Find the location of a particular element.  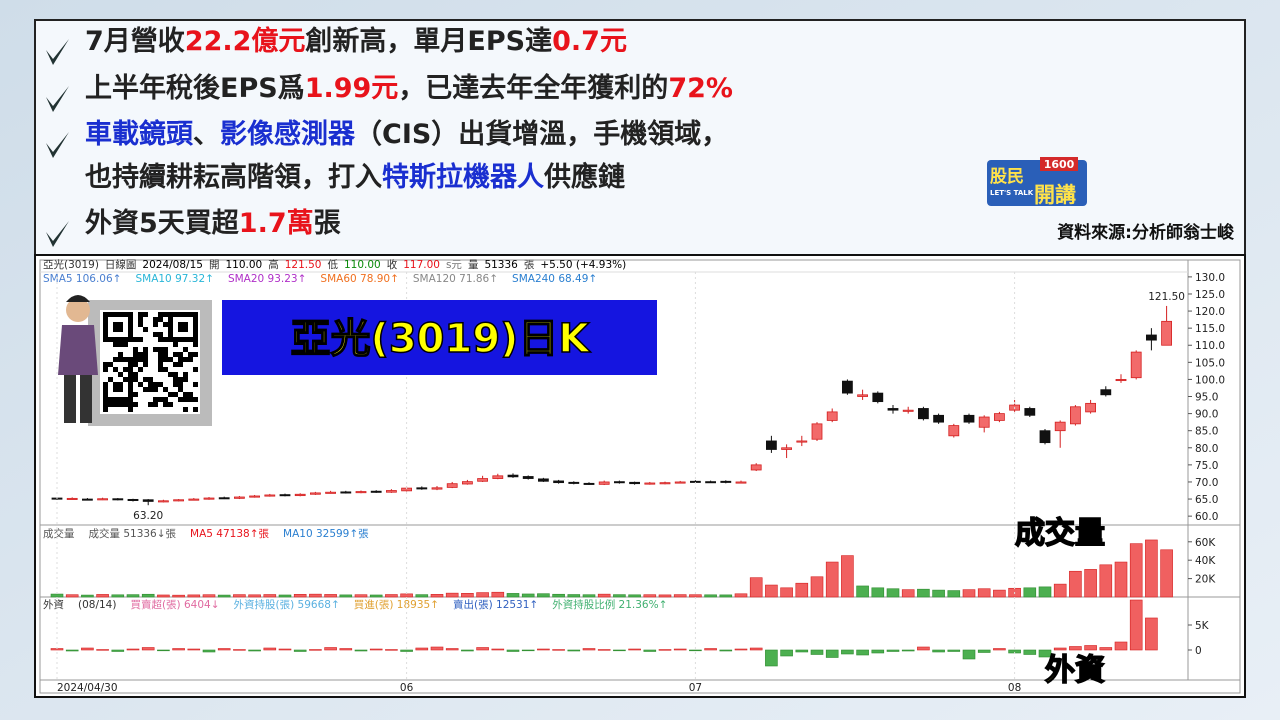

bullet-segment: 車載鏡頭 is located at coordinates (139, 134).